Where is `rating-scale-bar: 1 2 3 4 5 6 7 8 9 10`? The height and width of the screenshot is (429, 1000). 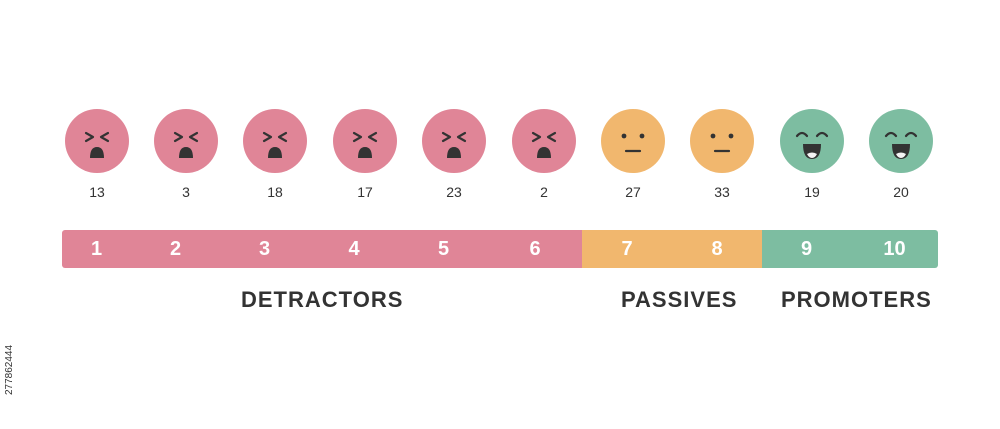
rating-scale-bar: 1 2 3 4 5 6 7 8 9 10 is located at coordinates (500, 249).